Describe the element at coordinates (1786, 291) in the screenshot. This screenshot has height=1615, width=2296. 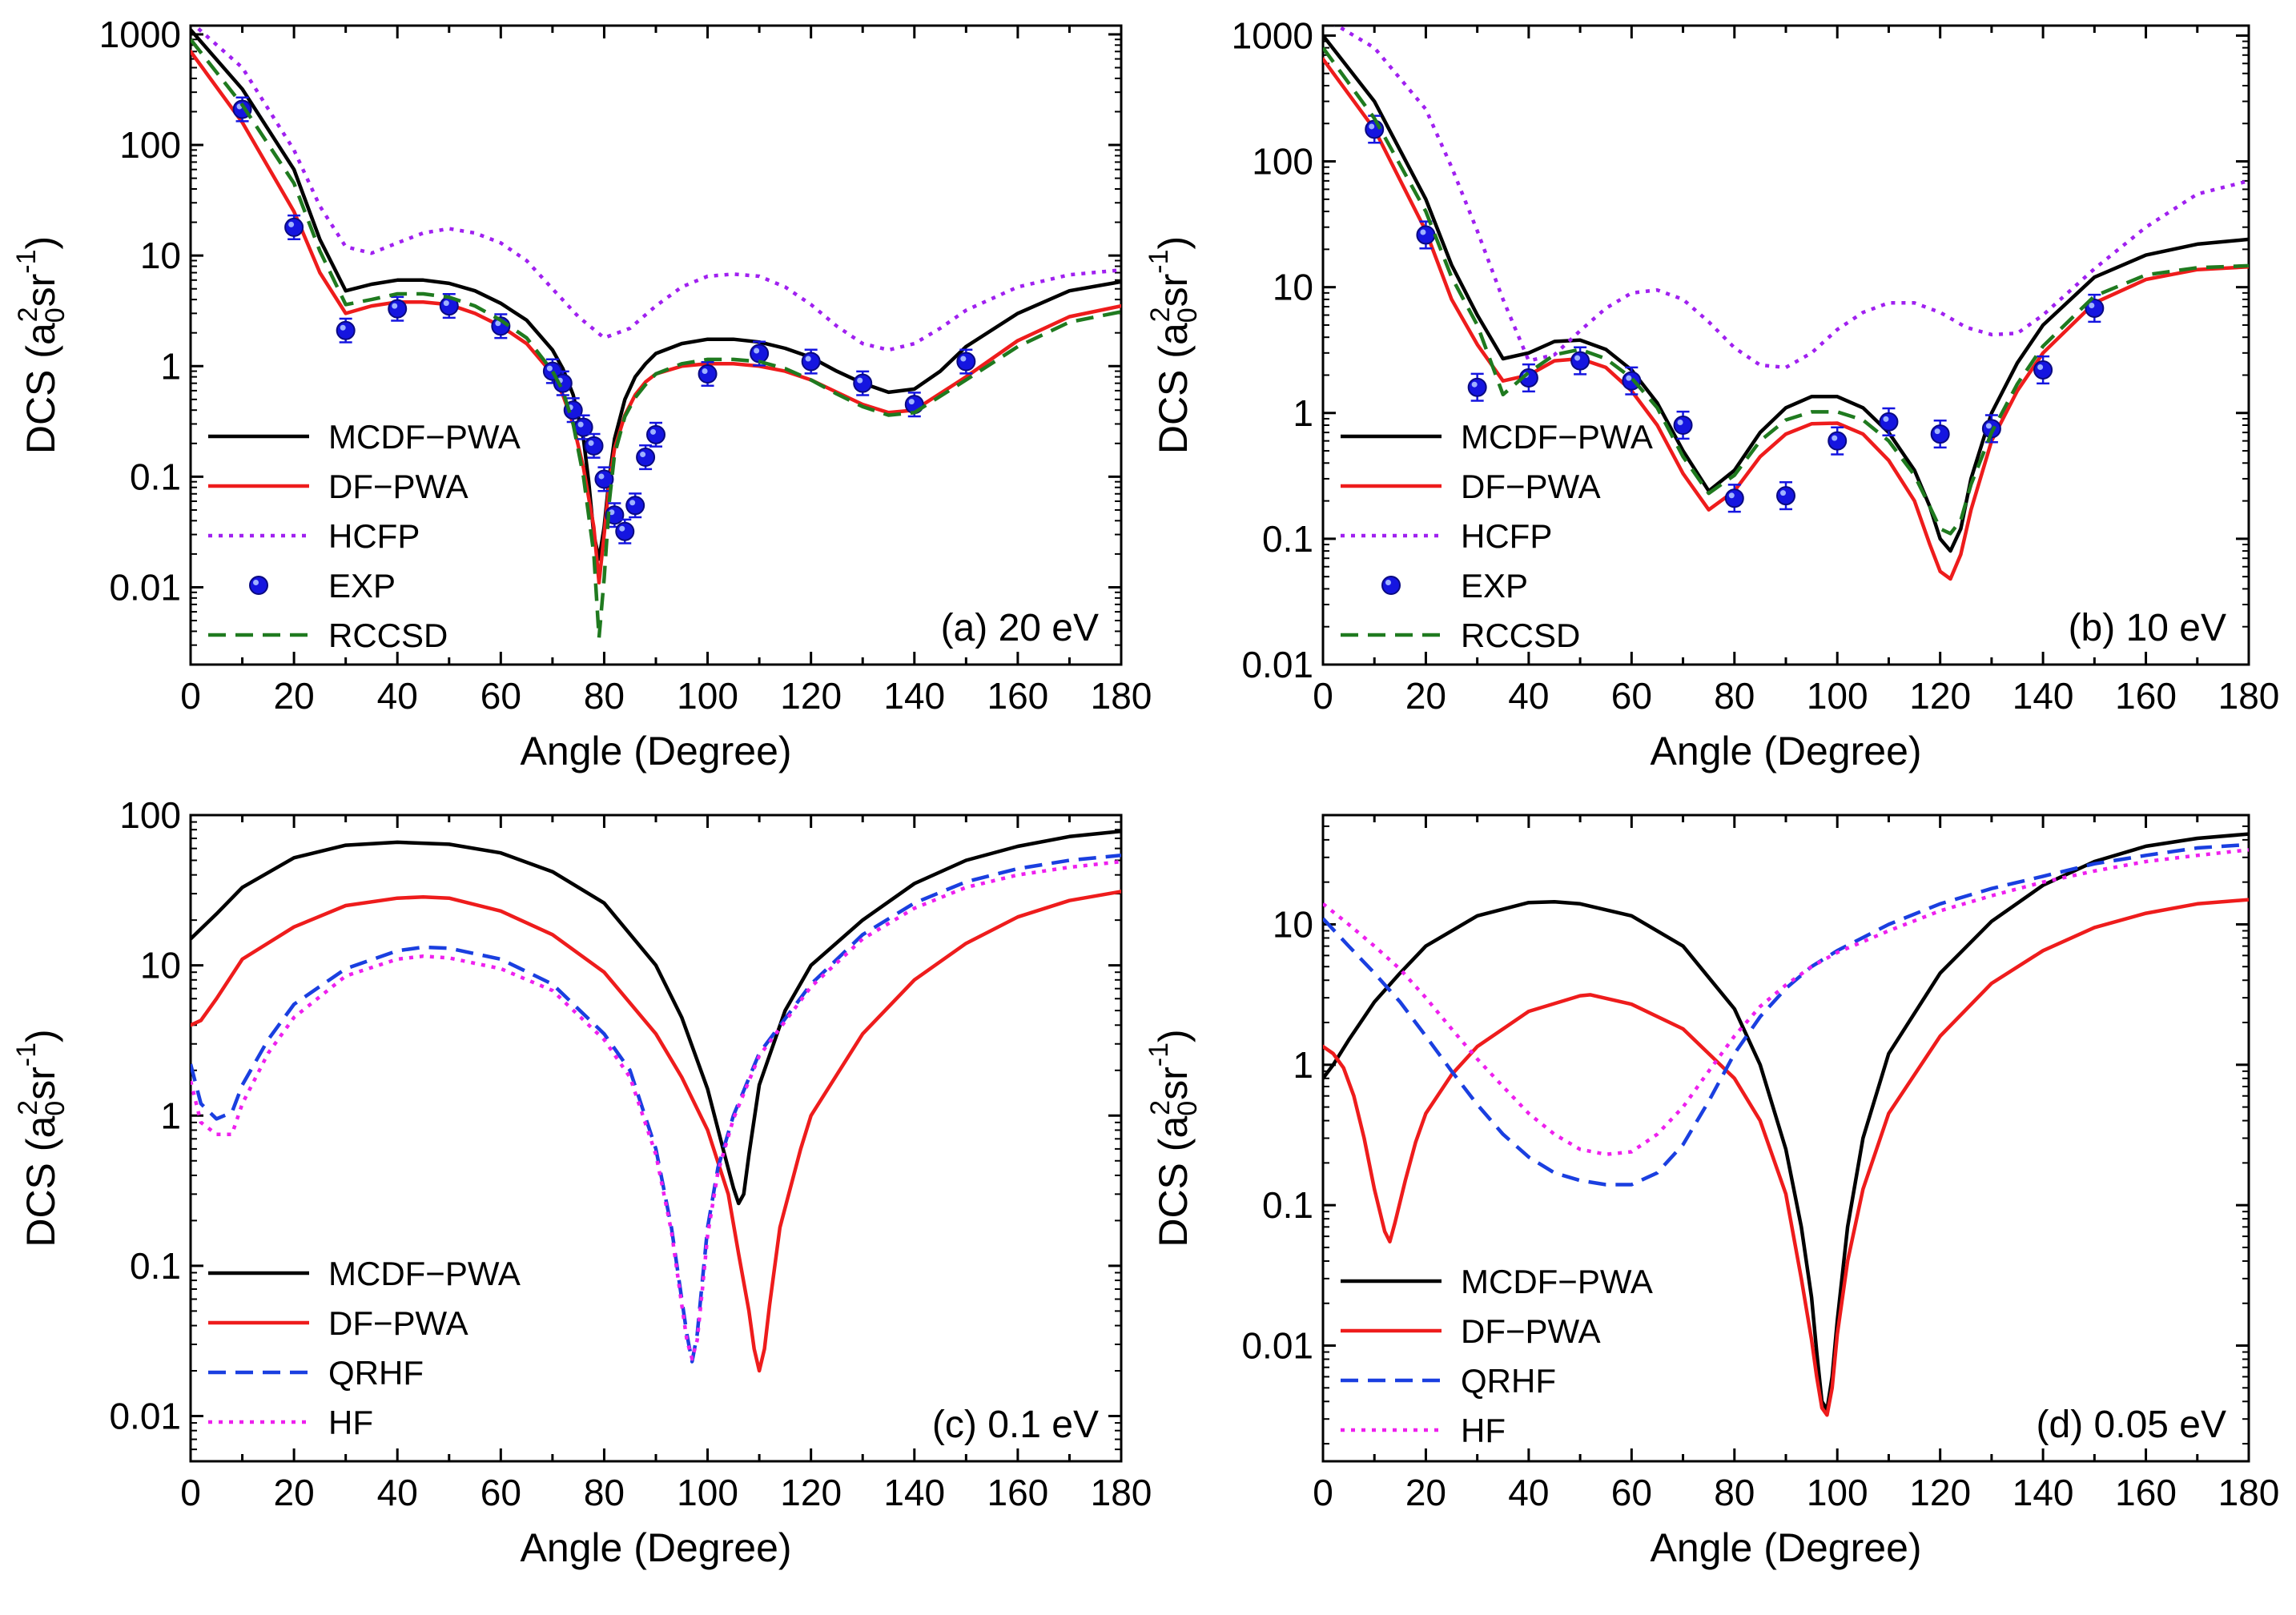
I see `series-rccsd-line` at that location.